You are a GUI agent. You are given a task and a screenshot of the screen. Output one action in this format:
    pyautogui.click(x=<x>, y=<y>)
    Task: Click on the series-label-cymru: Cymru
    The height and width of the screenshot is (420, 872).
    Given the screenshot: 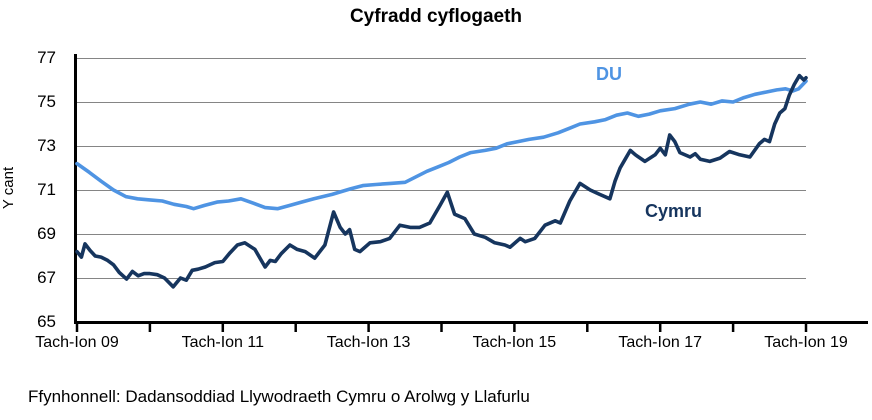 What is the action you would take?
    pyautogui.click(x=674, y=211)
    